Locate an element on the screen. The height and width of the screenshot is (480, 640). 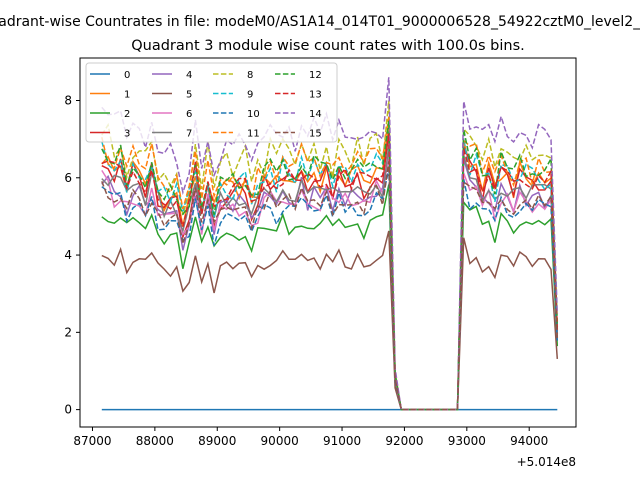
legend-label-14: 14 is located at coordinates (315, 114).